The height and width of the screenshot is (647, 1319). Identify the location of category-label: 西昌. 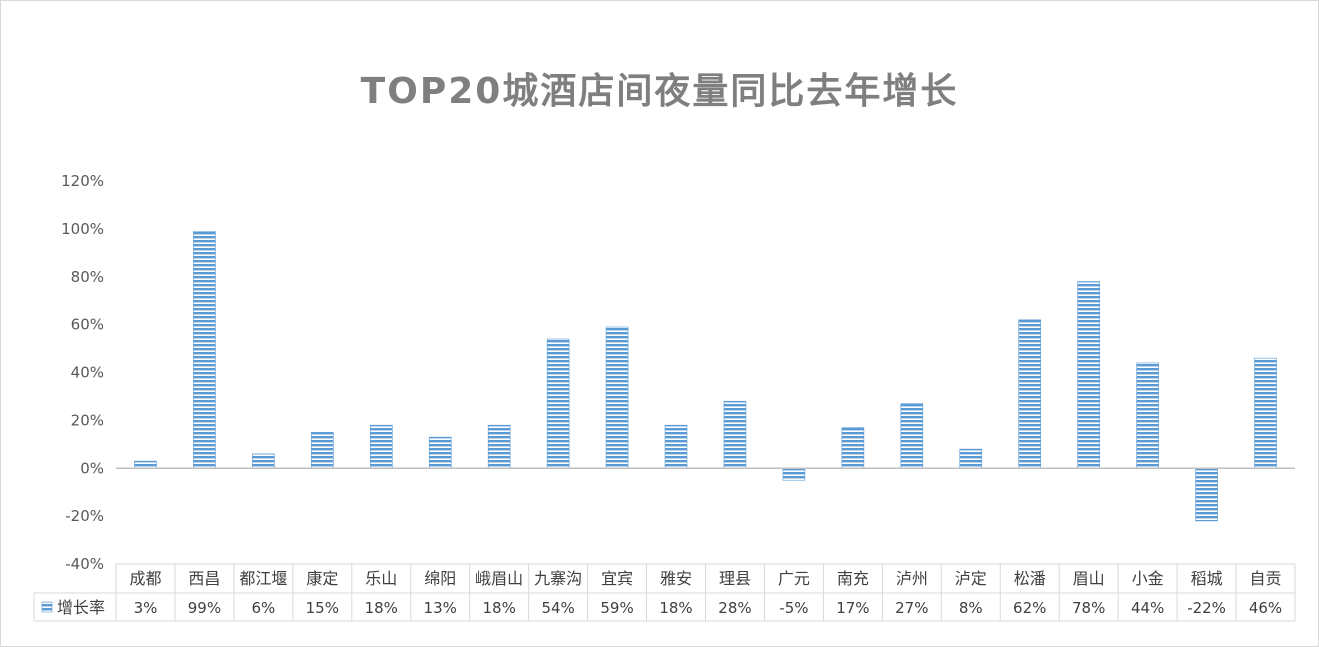
(204, 578).